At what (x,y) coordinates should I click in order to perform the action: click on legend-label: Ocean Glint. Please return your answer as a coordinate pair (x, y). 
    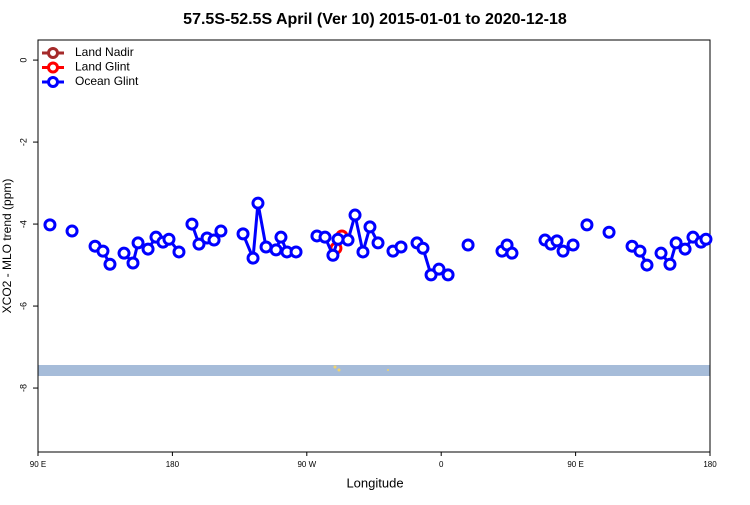
    Looking at the image, I should click on (107, 81).